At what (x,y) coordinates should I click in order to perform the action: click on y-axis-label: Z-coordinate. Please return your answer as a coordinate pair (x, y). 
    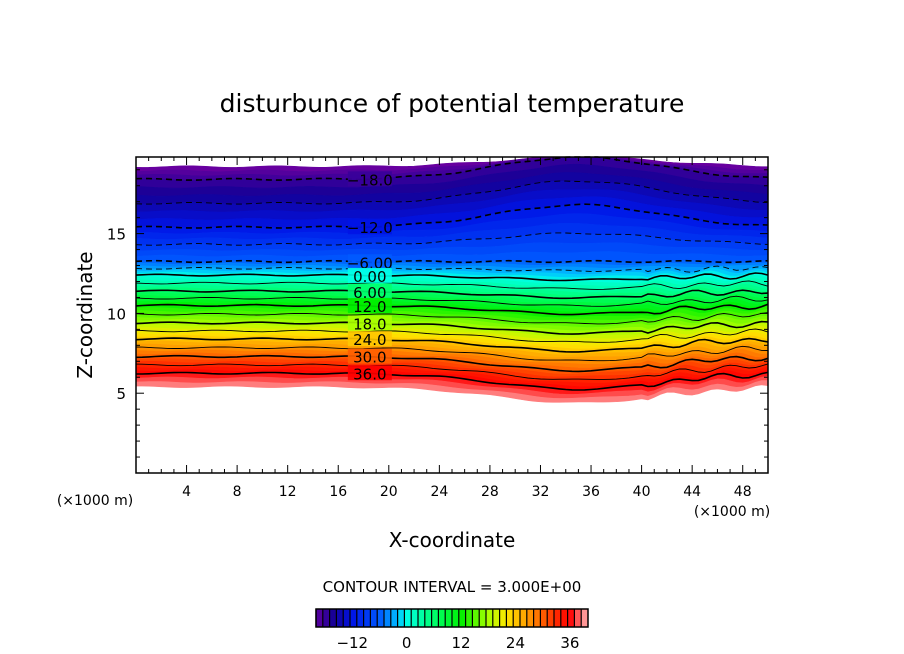
    Looking at the image, I should click on (85, 314).